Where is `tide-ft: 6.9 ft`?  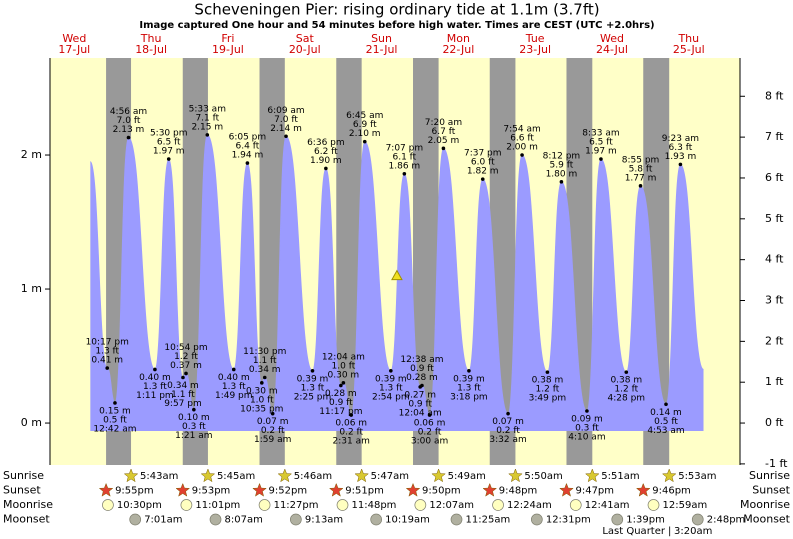
tide-ft: 6.9 ft is located at coordinates (365, 125).